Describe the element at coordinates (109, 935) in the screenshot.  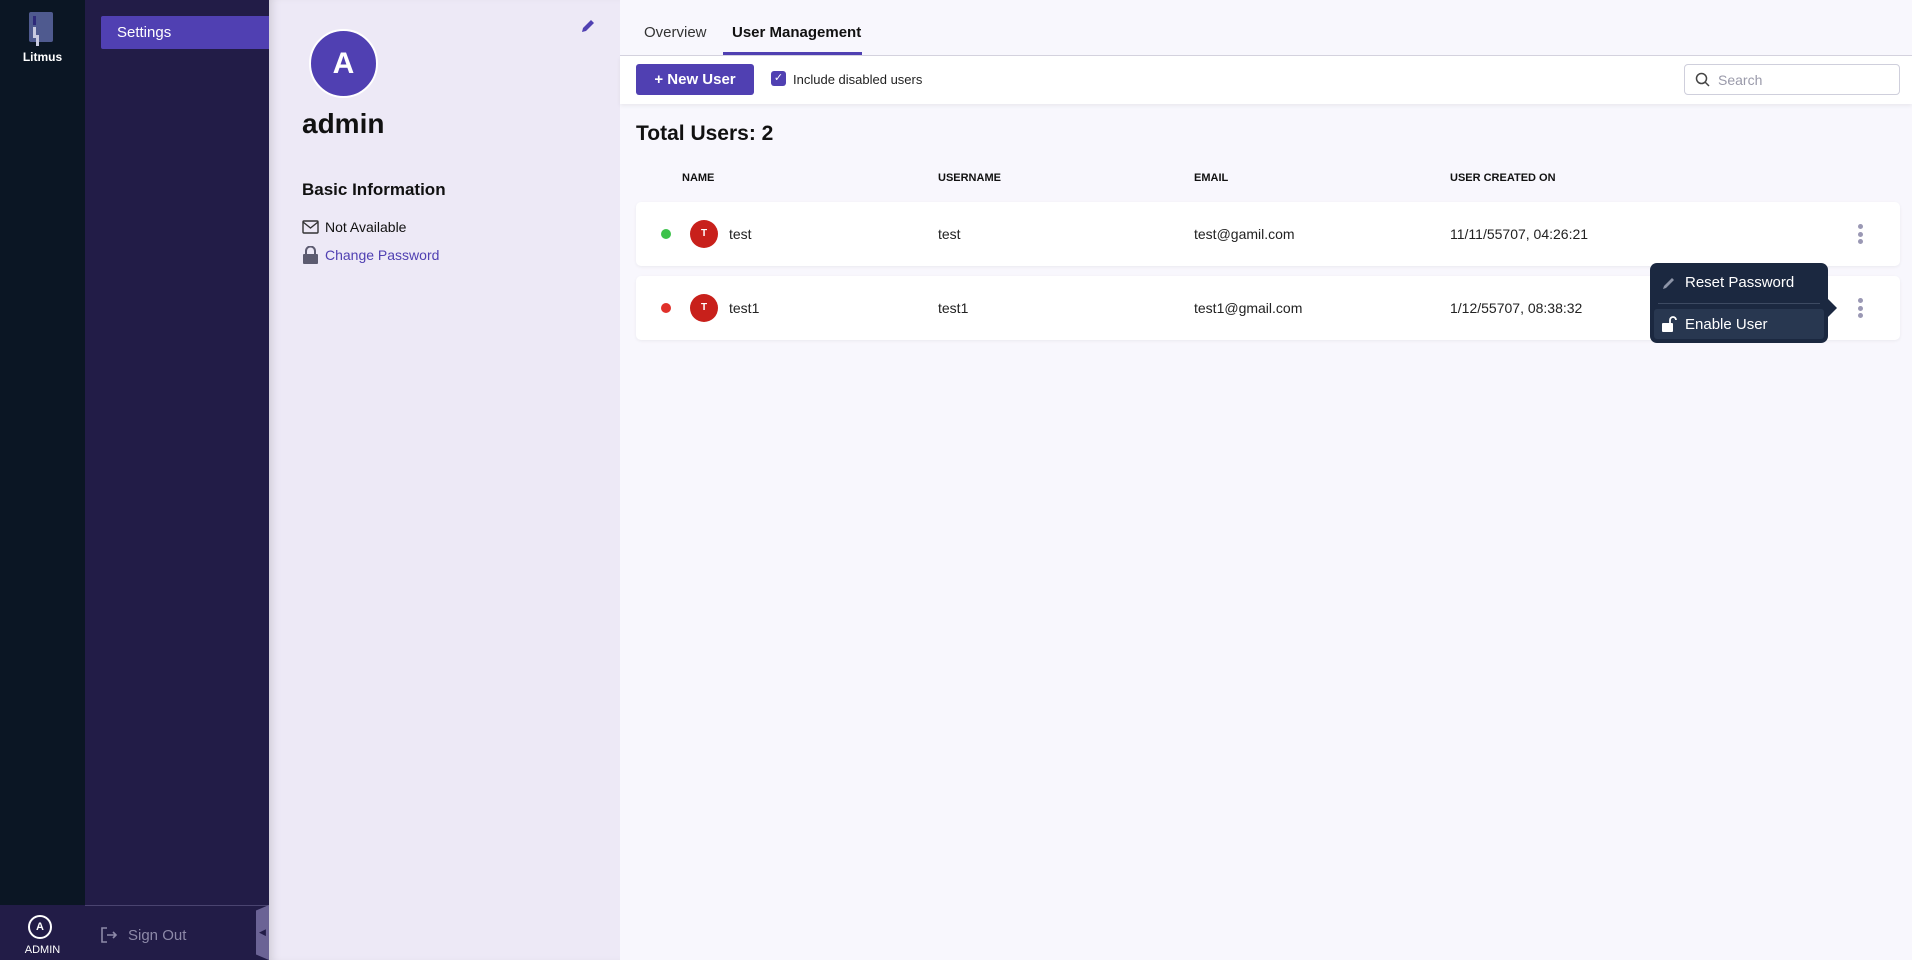
I see `sign-out-icon` at that location.